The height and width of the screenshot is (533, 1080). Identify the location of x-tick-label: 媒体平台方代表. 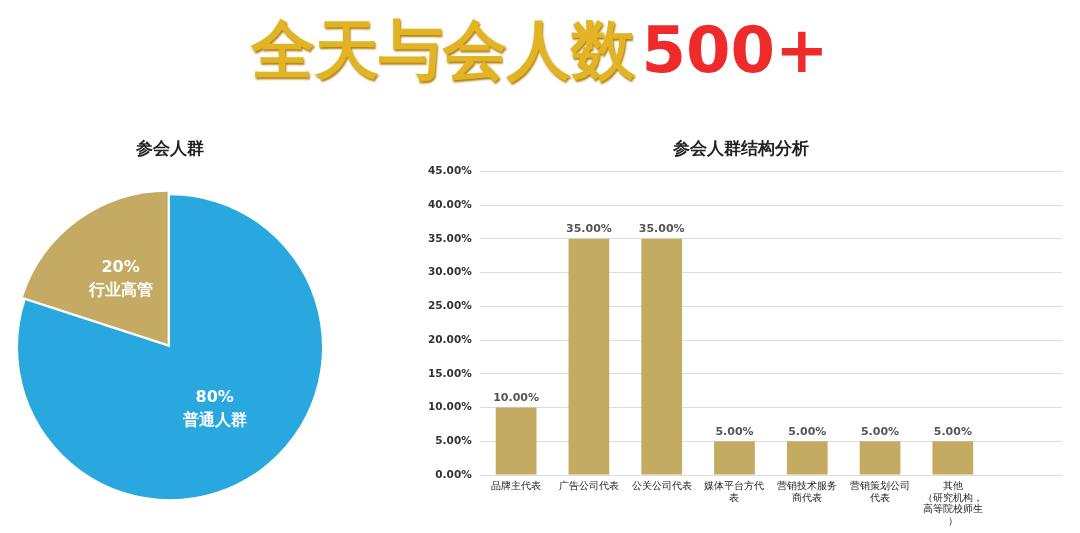
(734, 491).